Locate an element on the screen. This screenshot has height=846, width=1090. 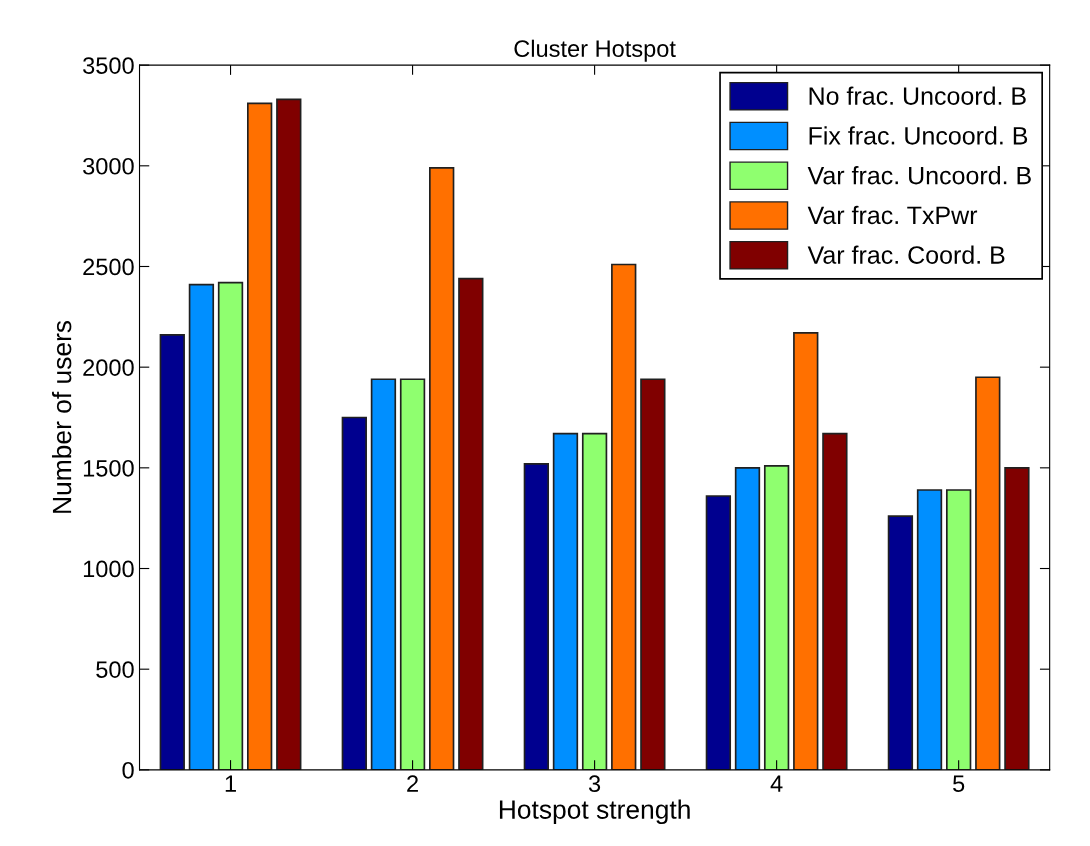
y-tick-label: 500 is located at coordinates (115, 669).